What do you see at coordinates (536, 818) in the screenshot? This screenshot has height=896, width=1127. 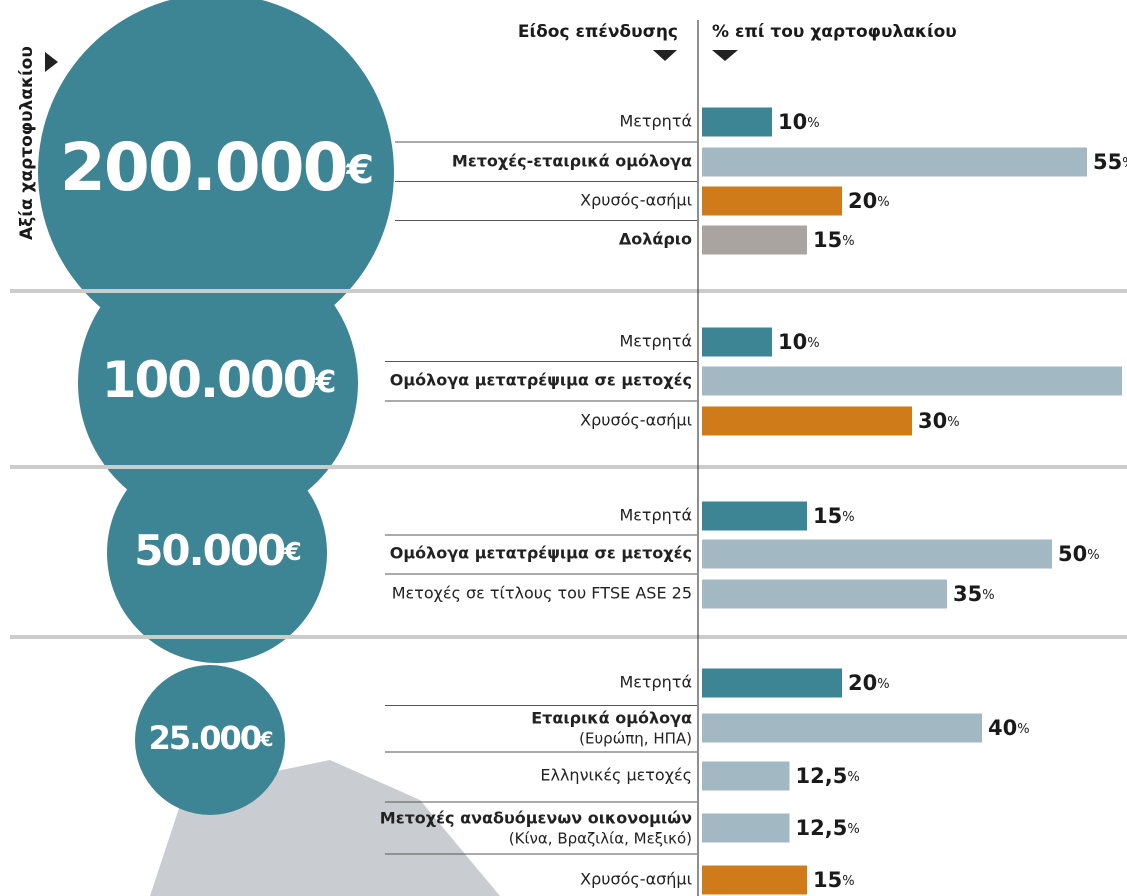 I see `category-label: Μετοχές αναδυόμενων οικονομιών` at bounding box center [536, 818].